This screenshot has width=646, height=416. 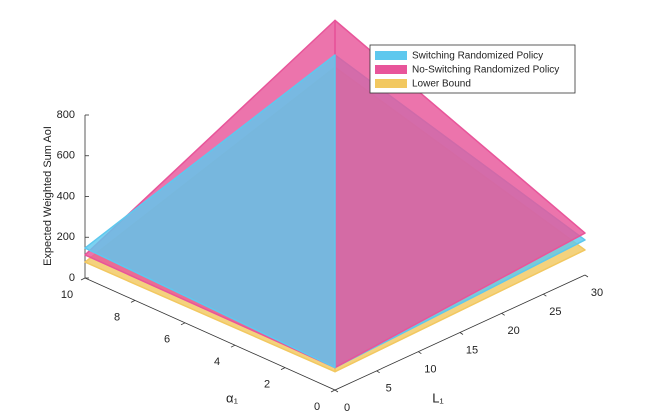 What do you see at coordinates (317, 407) in the screenshot?
I see `y-tick-label: 0` at bounding box center [317, 407].